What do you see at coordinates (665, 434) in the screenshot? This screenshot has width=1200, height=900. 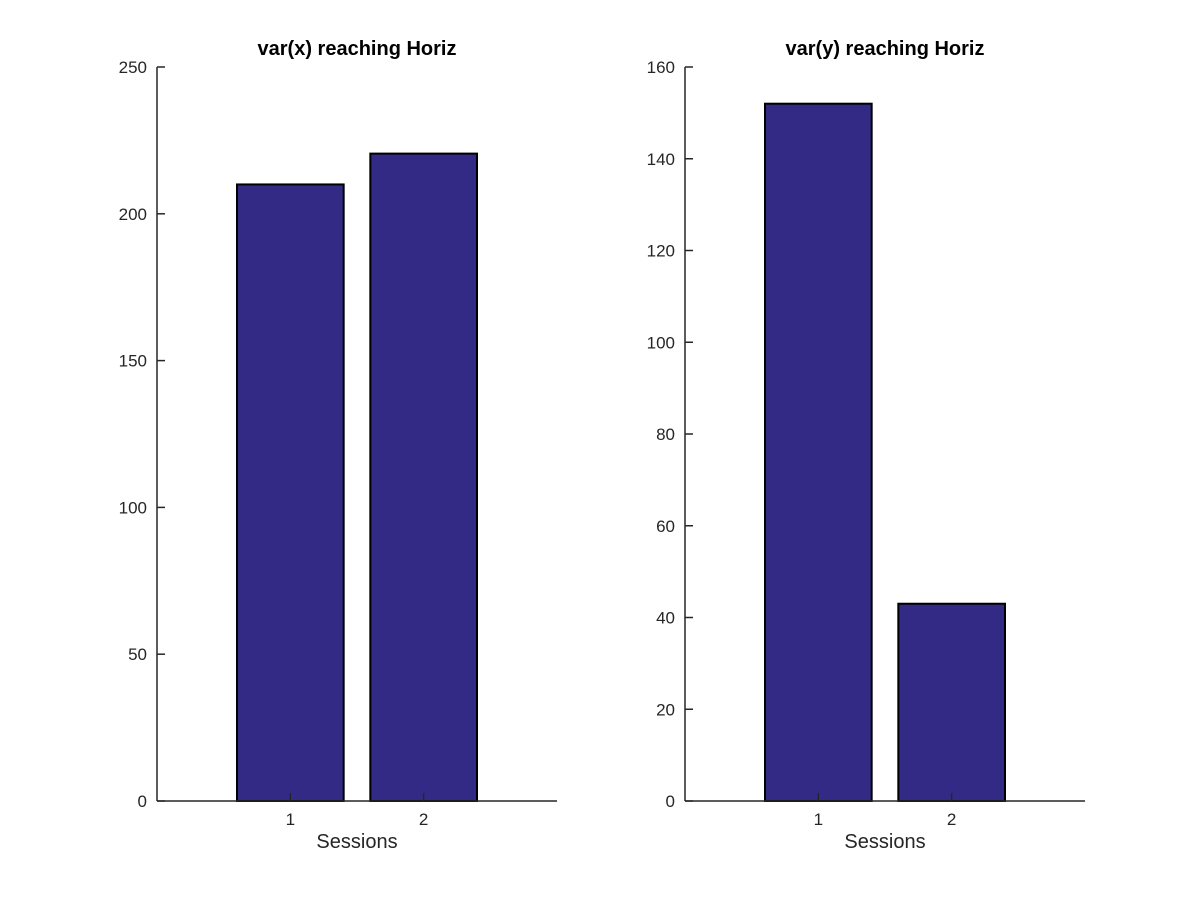 I see `right-chart-y-tick-label: 80` at bounding box center [665, 434].